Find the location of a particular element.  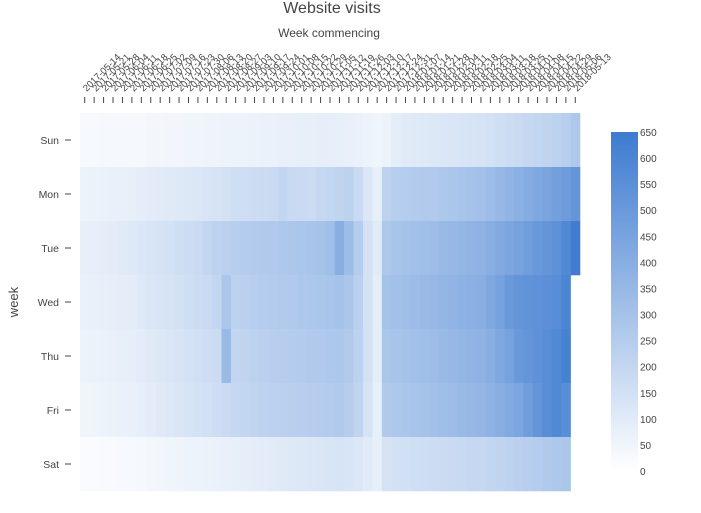

colorbar-tick-label: 200 is located at coordinates (648, 368).